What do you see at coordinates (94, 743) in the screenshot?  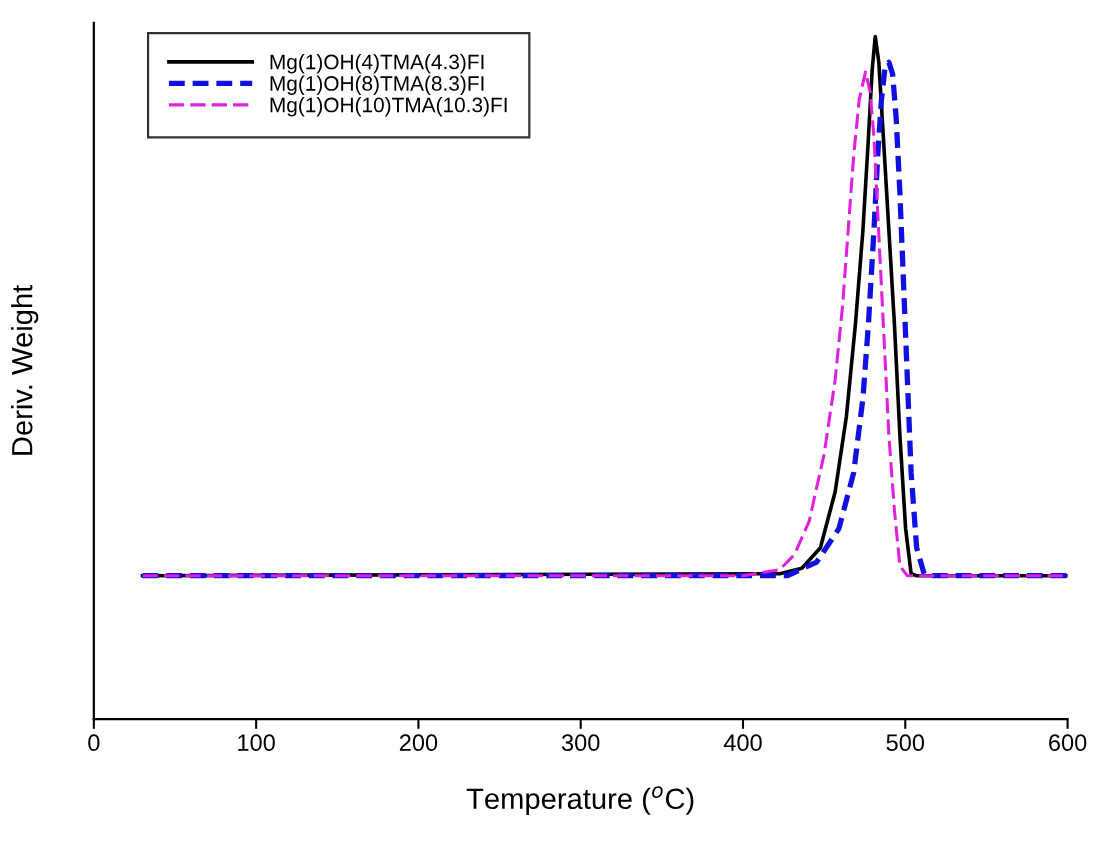 I see `x-tick-label: 0` at bounding box center [94, 743].